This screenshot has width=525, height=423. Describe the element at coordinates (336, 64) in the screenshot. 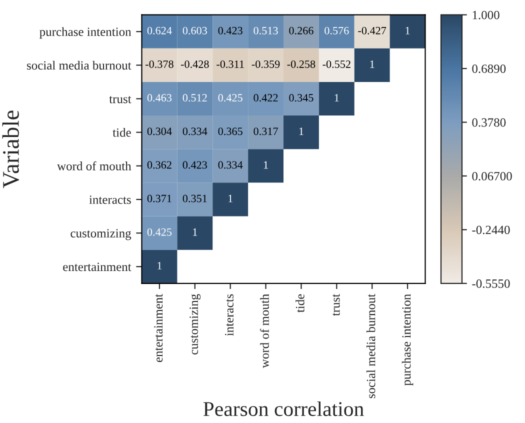

I see `data-label: -0.552` at that location.